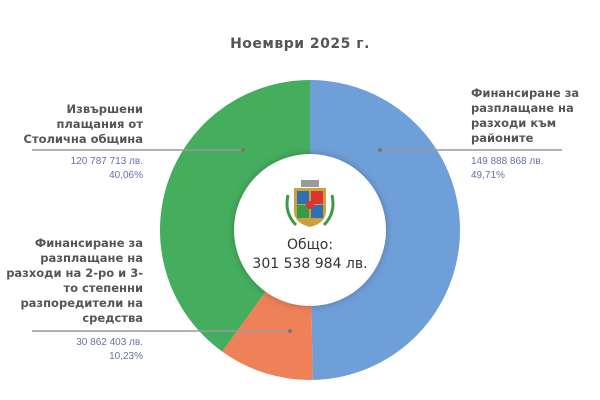 Image resolution: width=600 pixels, height=400 pixels. What do you see at coordinates (109, 342) in the screenshot?
I see `slice-value-orange: 30 862 403 лв.` at bounding box center [109, 342].